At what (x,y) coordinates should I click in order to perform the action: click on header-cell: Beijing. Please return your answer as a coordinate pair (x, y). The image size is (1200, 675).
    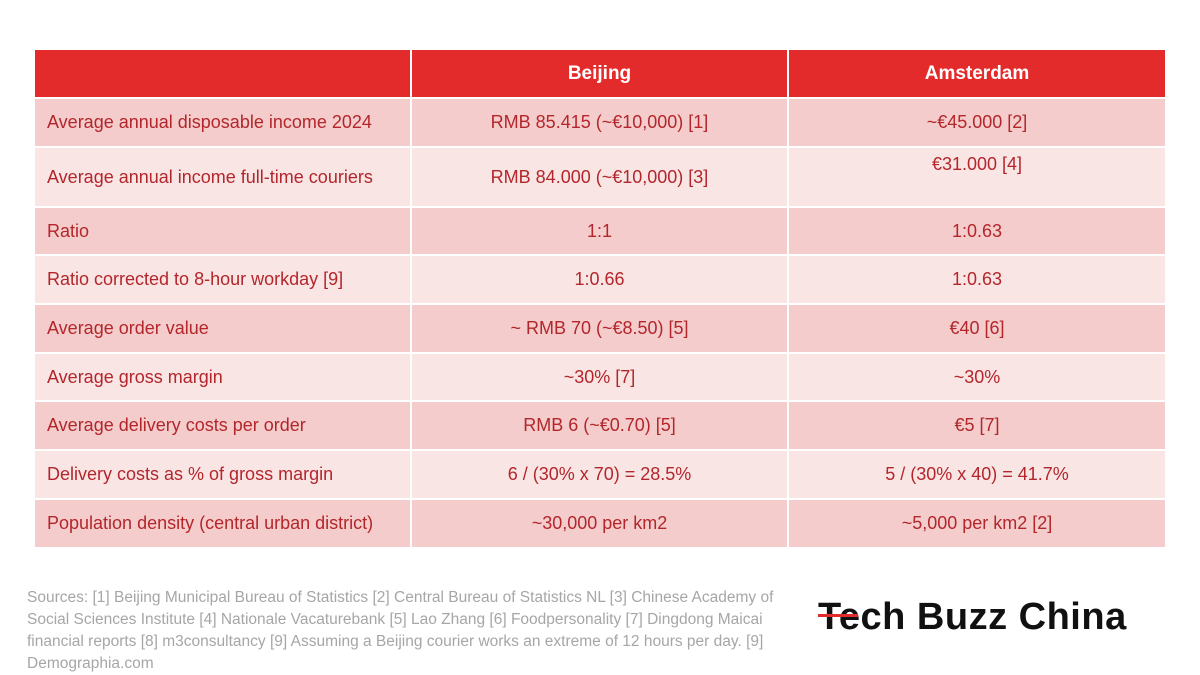
    Looking at the image, I should click on (599, 73).